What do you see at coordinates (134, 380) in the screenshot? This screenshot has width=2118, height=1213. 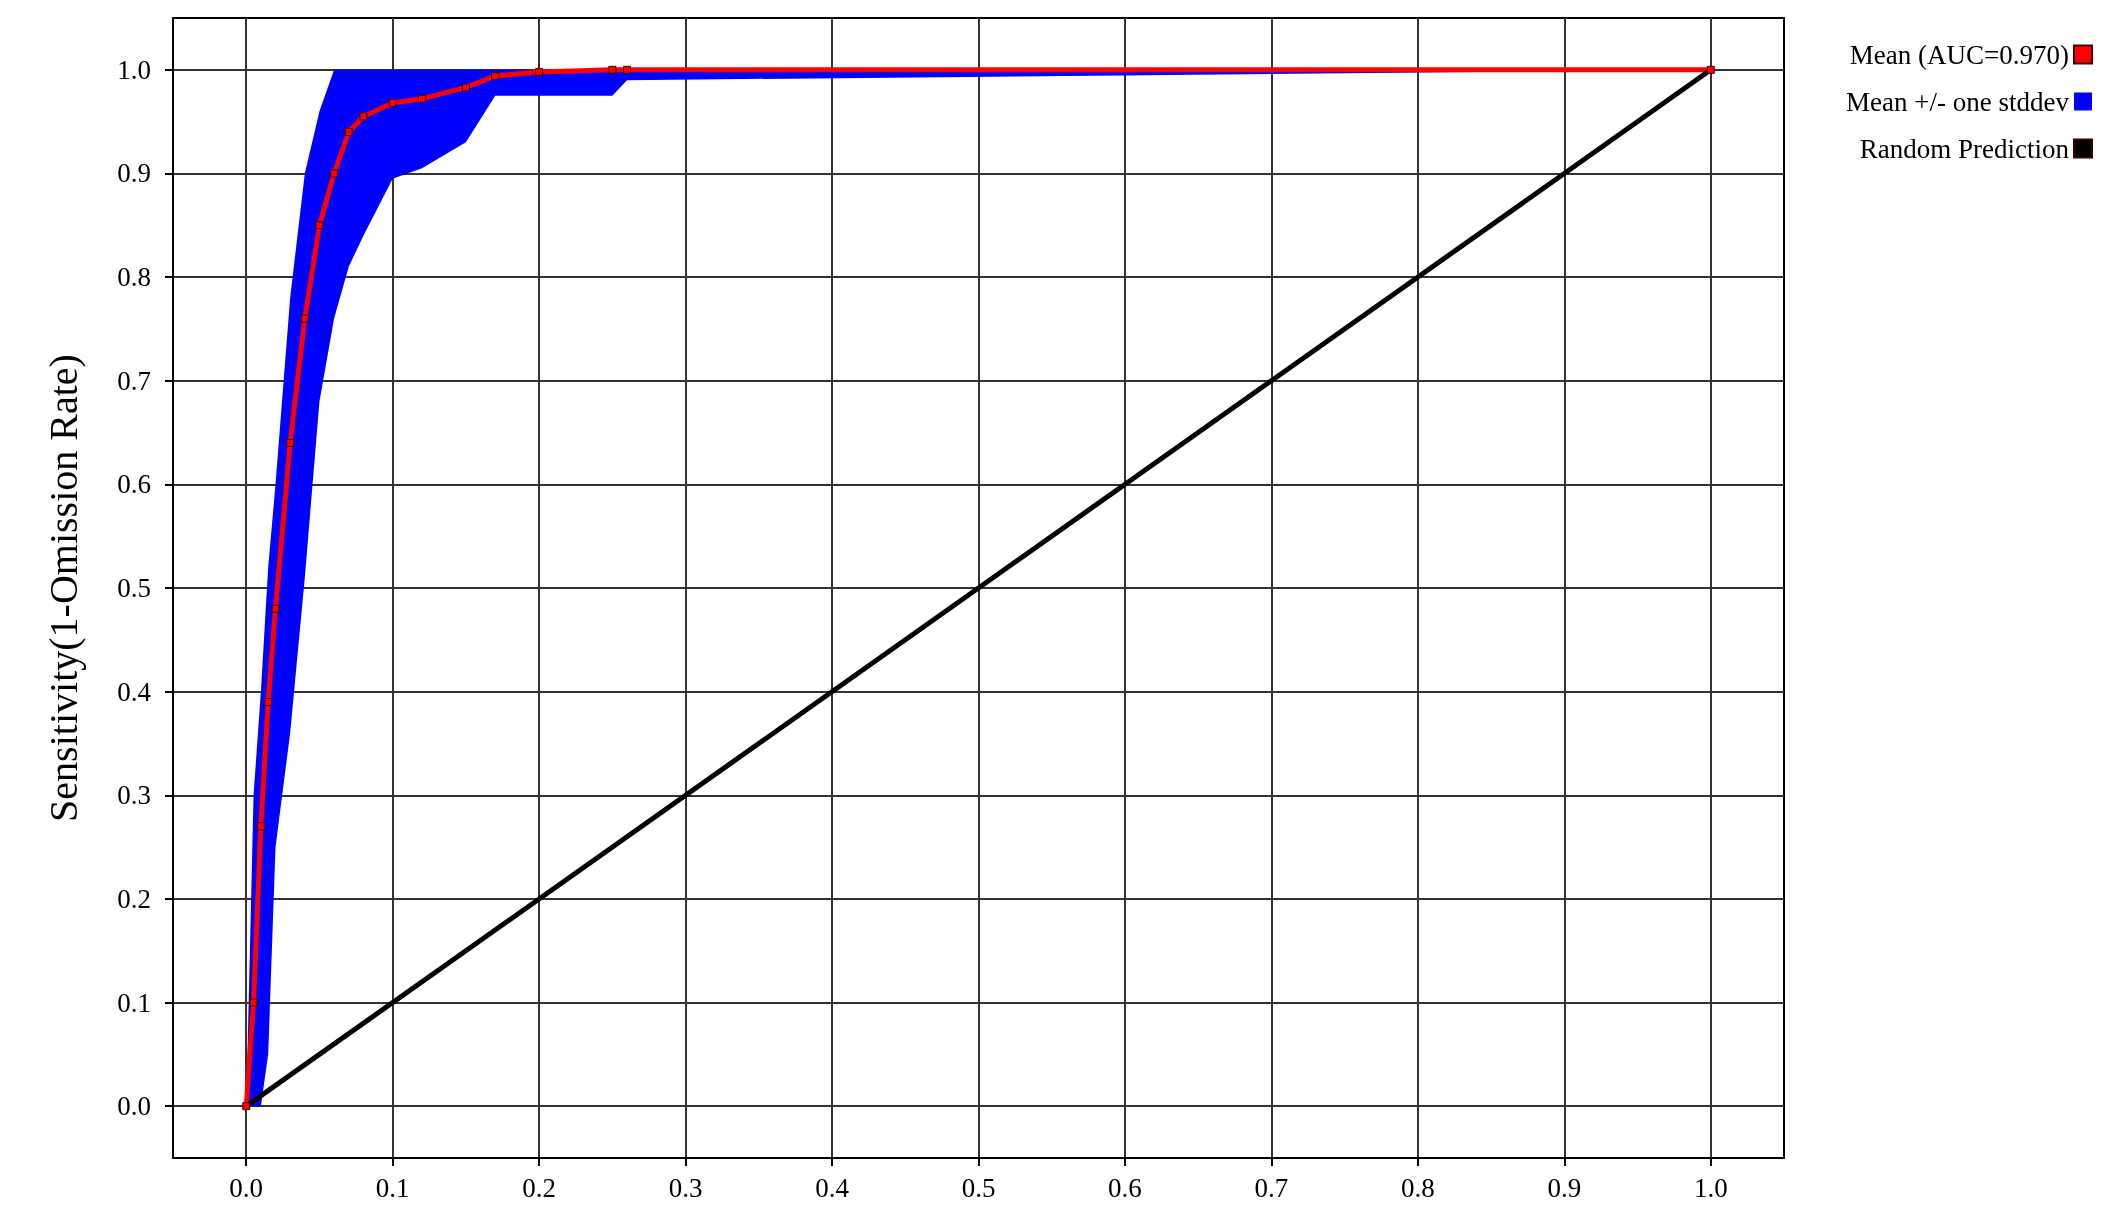 I see `y-tick-label: 0.7` at bounding box center [134, 380].